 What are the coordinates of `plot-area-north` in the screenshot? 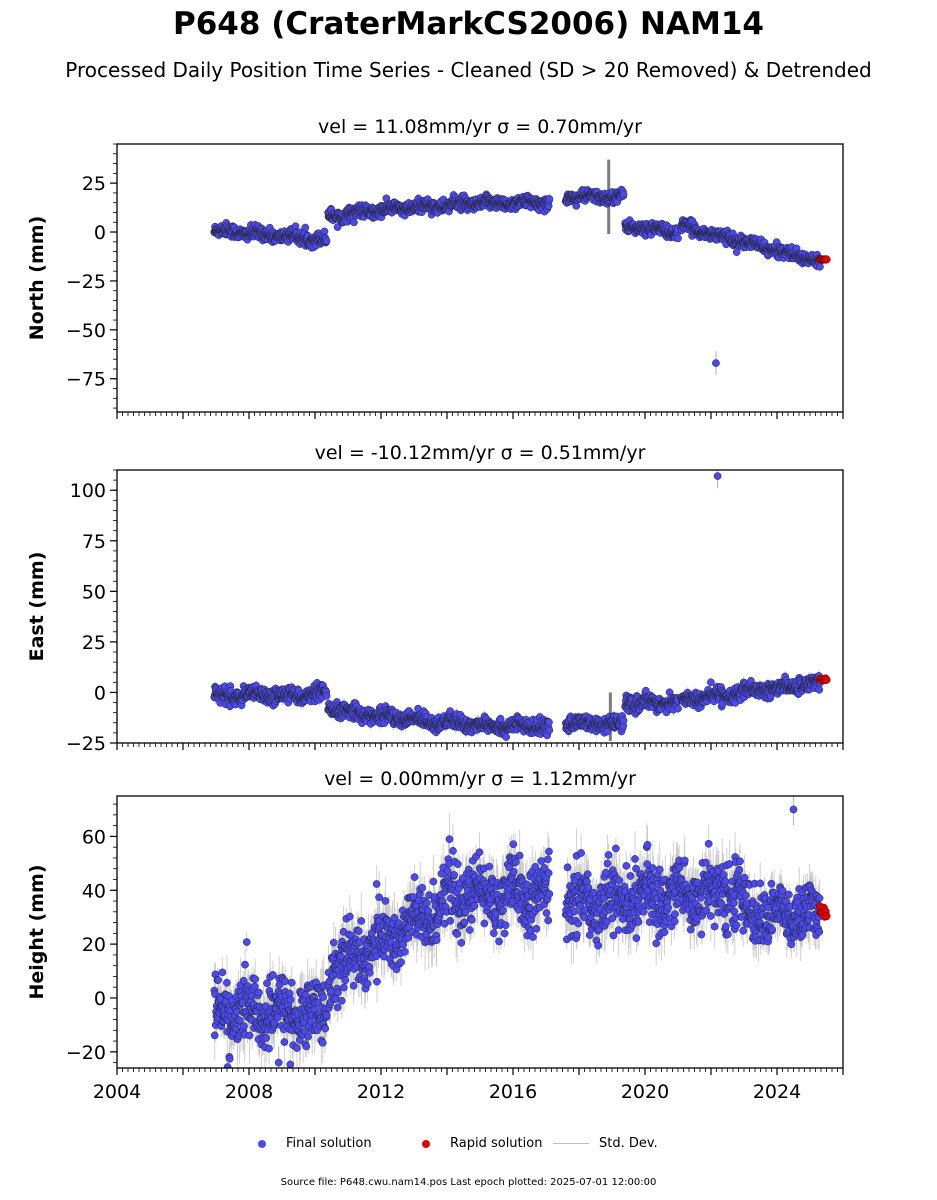 It's located at (520, 267).